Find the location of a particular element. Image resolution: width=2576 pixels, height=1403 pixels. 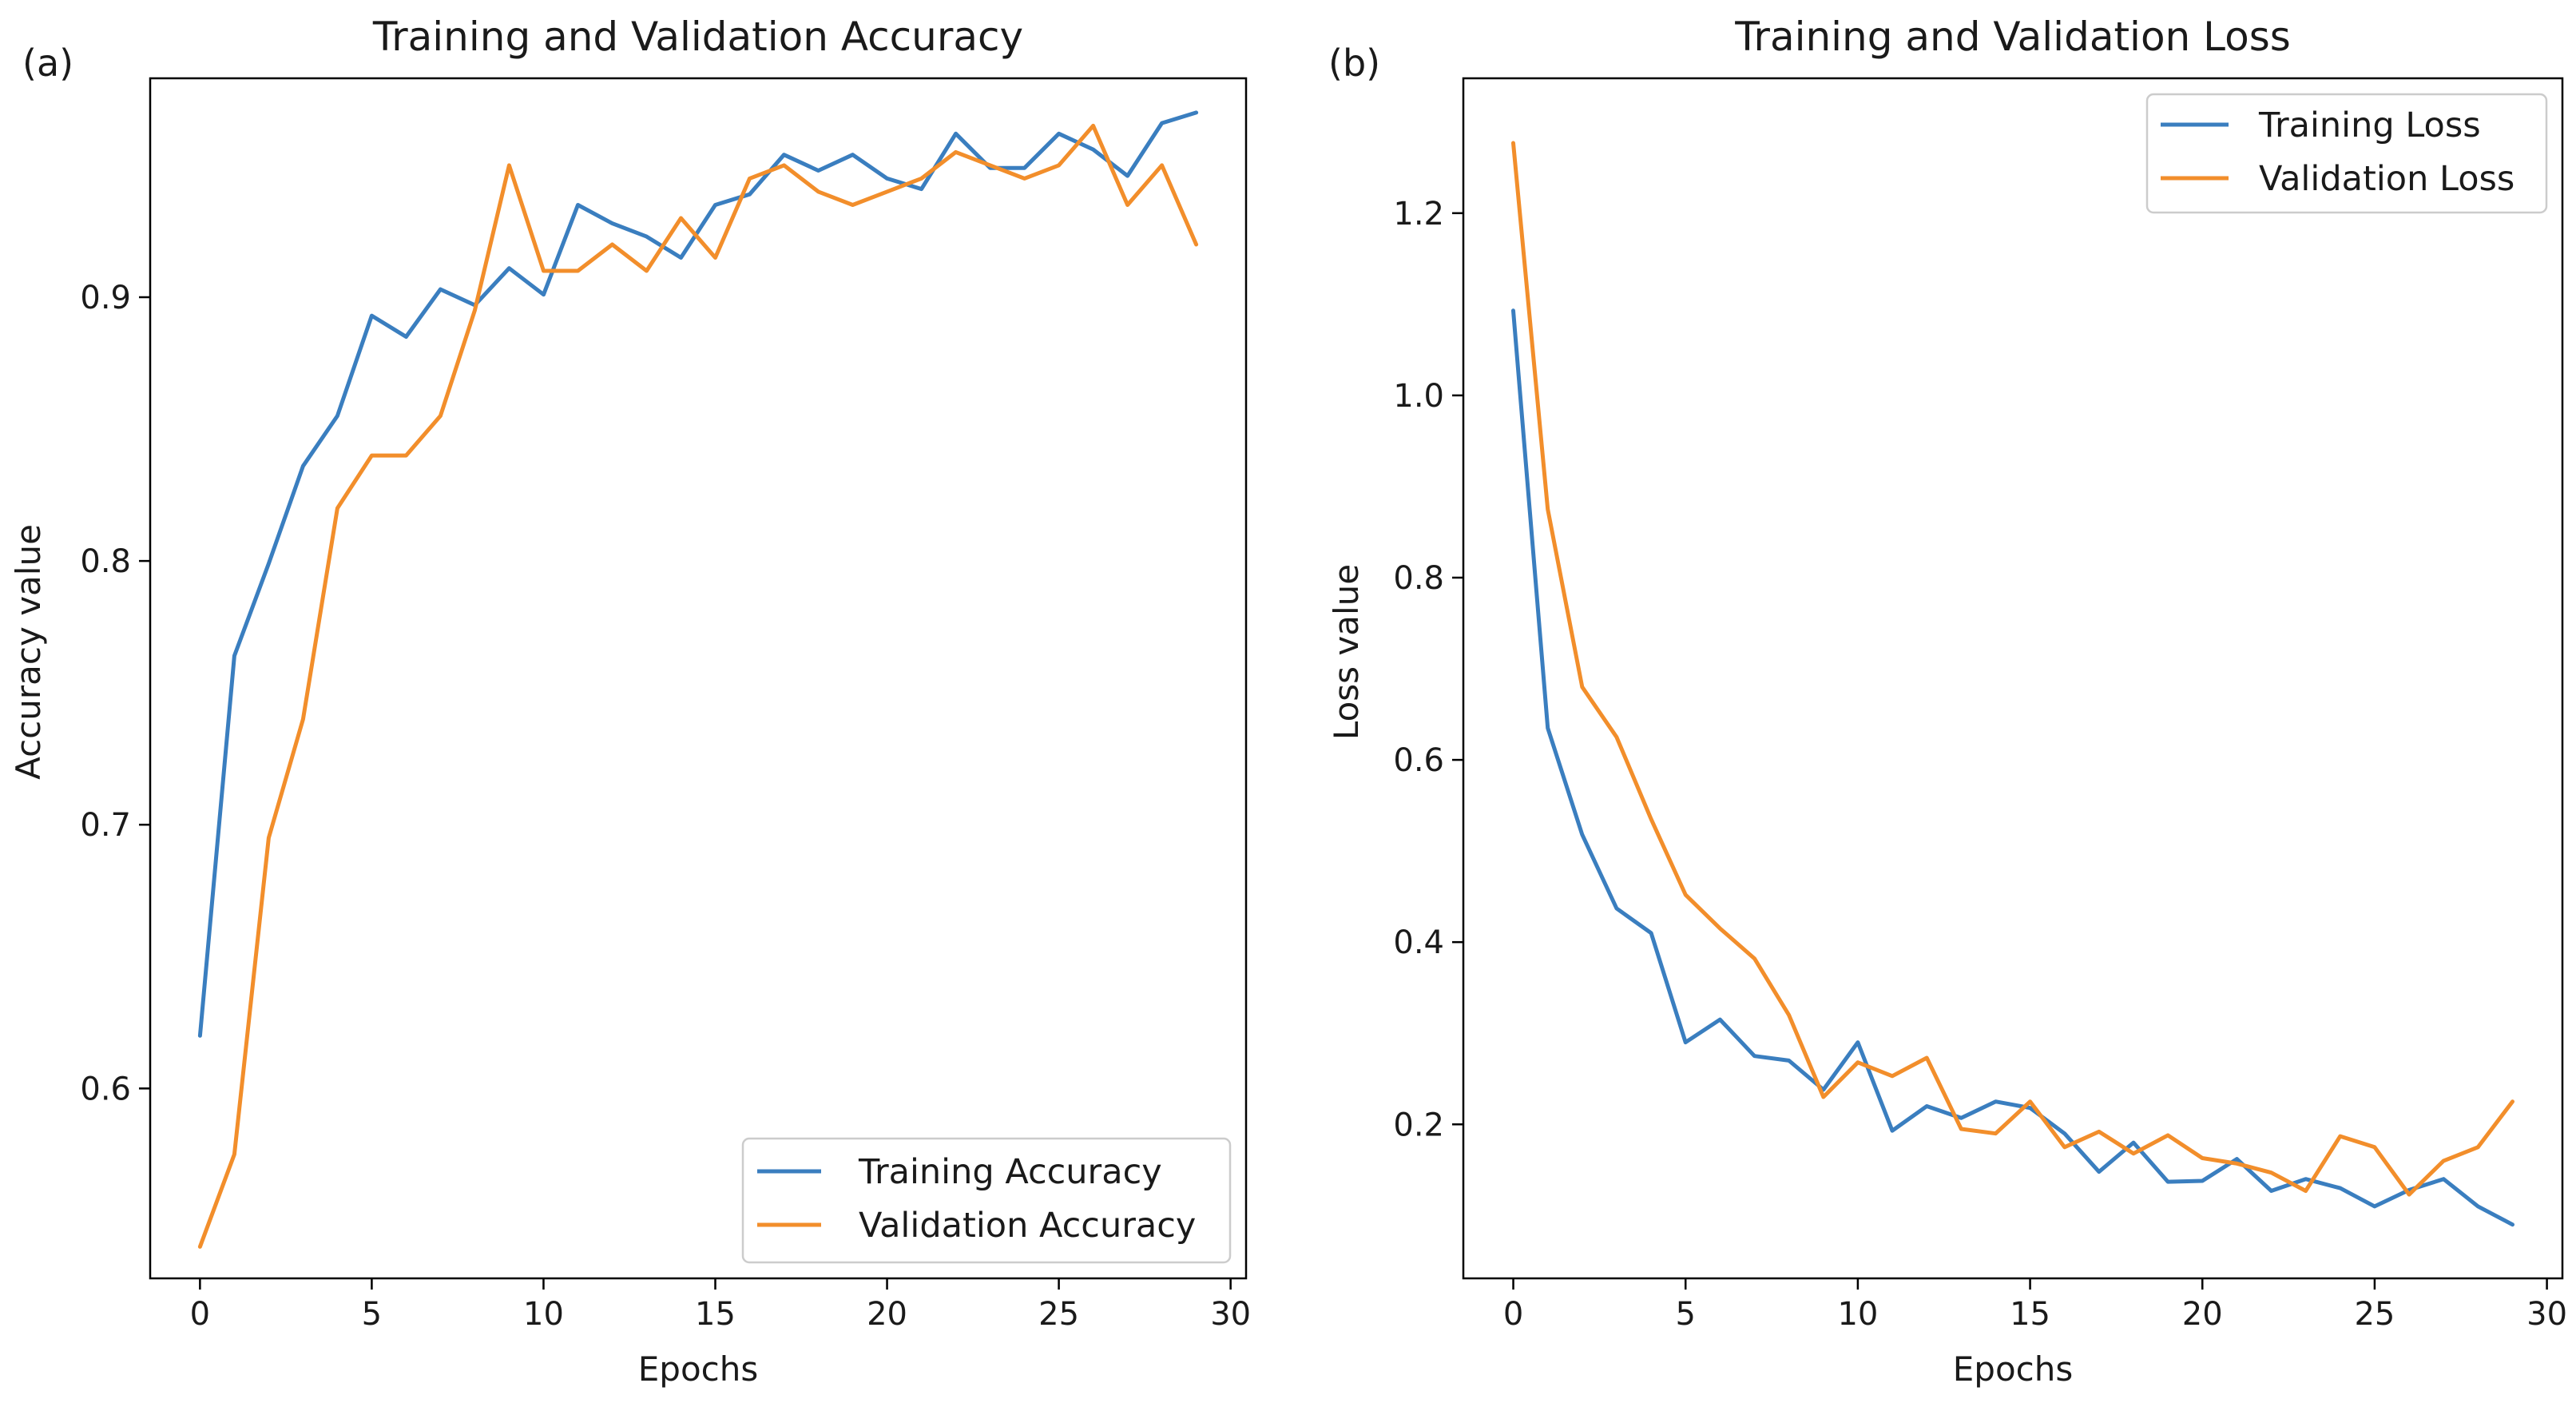

accuracy-x-tick-label-0: 0 is located at coordinates (200, 1314).